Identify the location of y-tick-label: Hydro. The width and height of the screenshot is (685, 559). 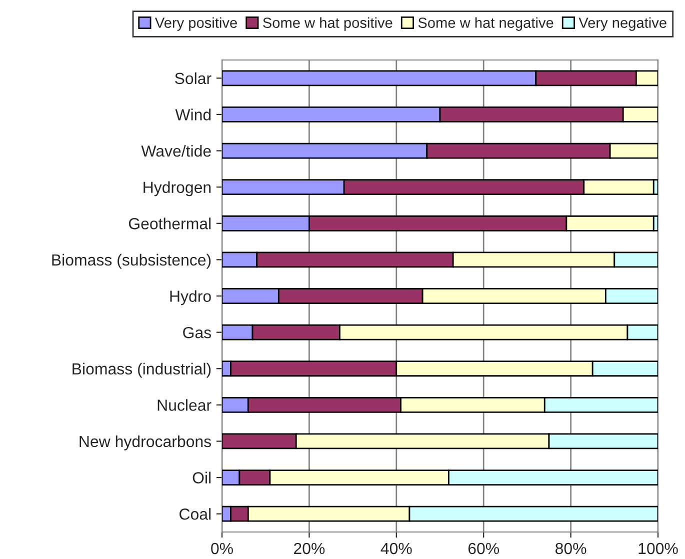
(190, 298).